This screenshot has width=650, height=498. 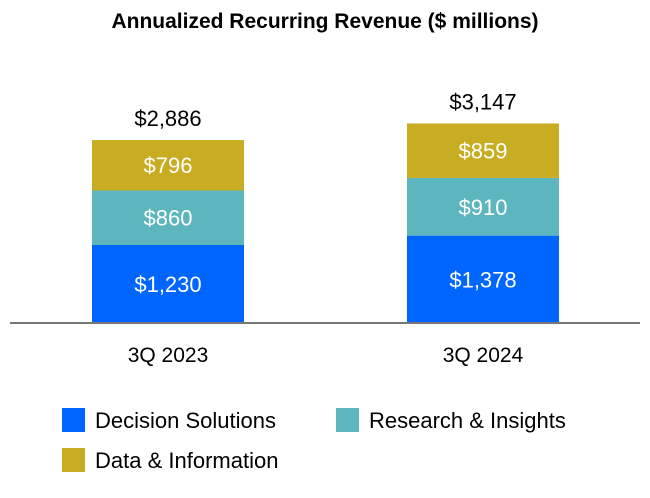 I want to click on legend-item: Research & Insights, so click(x=451, y=420).